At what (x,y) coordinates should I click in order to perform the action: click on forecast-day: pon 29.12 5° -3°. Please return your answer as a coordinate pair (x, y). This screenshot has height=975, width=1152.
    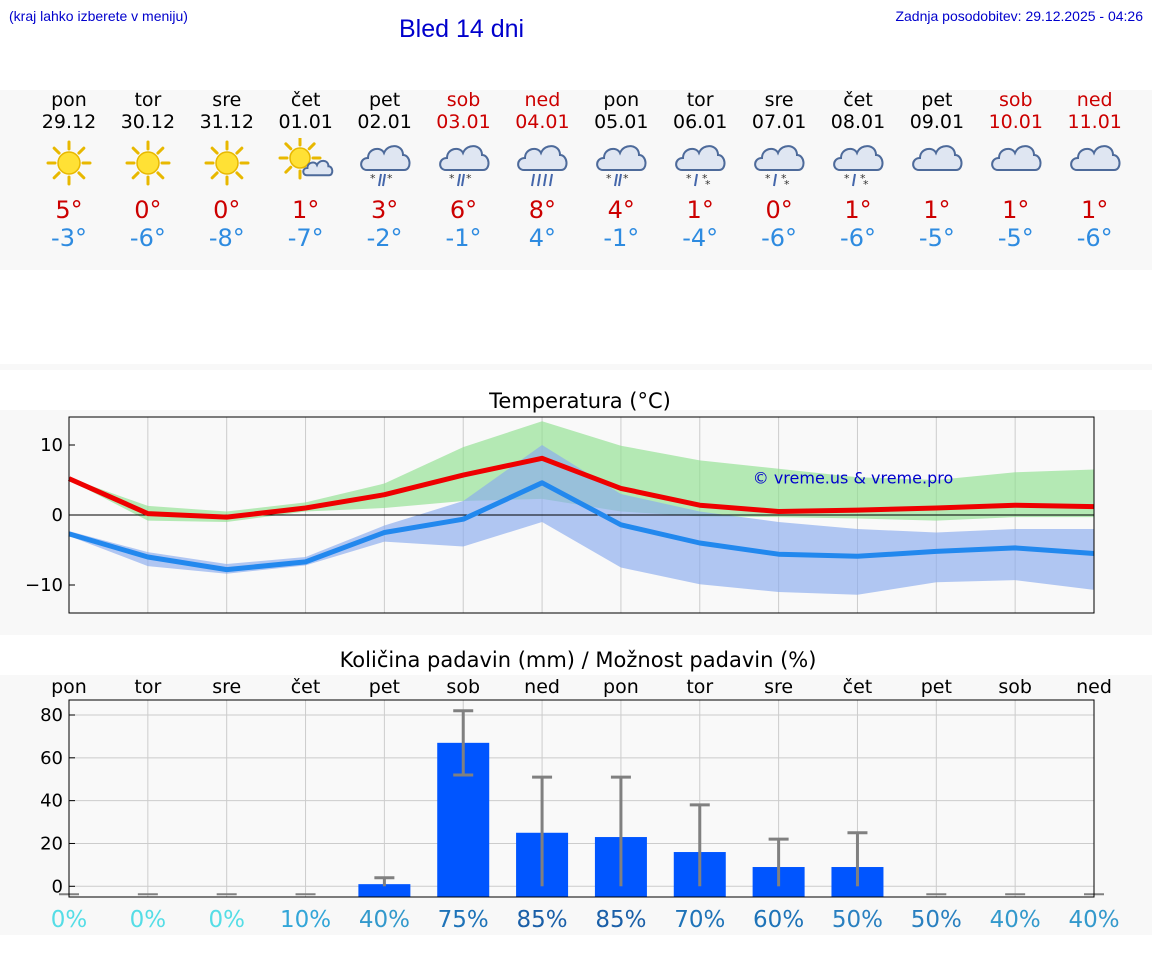
    Looking at the image, I should click on (69, 171).